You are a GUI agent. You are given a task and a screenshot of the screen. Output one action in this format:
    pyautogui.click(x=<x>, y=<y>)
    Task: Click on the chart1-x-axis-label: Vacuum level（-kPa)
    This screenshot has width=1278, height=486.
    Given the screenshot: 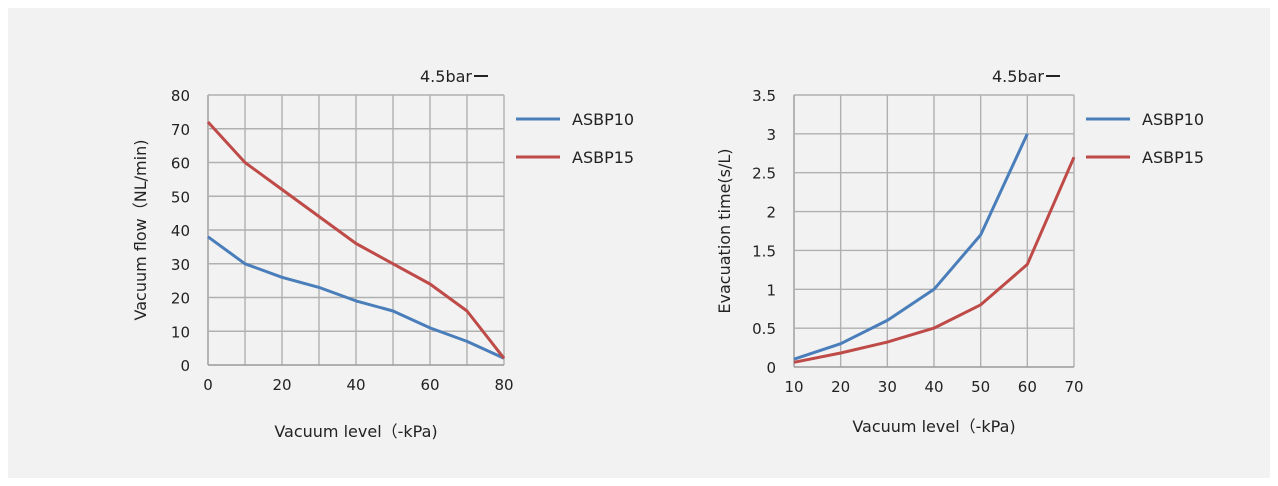 What is the action you would take?
    pyautogui.click(x=355, y=431)
    